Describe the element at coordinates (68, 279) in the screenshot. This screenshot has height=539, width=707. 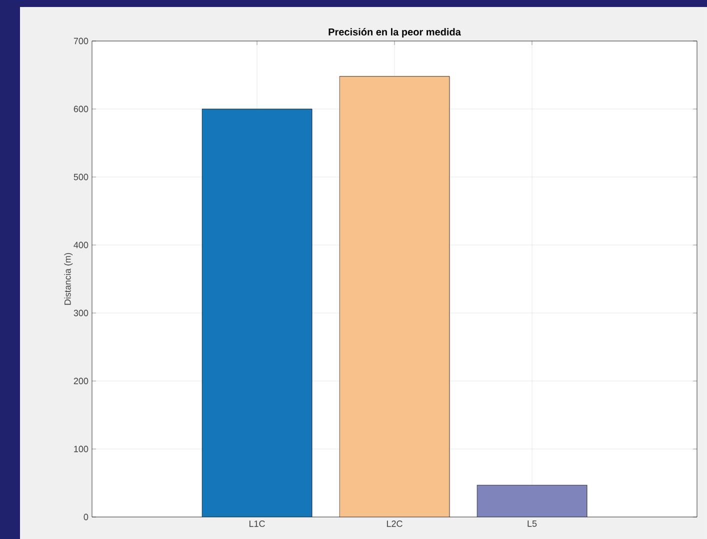
I see `y-axis-title: Distancia (m)` at that location.